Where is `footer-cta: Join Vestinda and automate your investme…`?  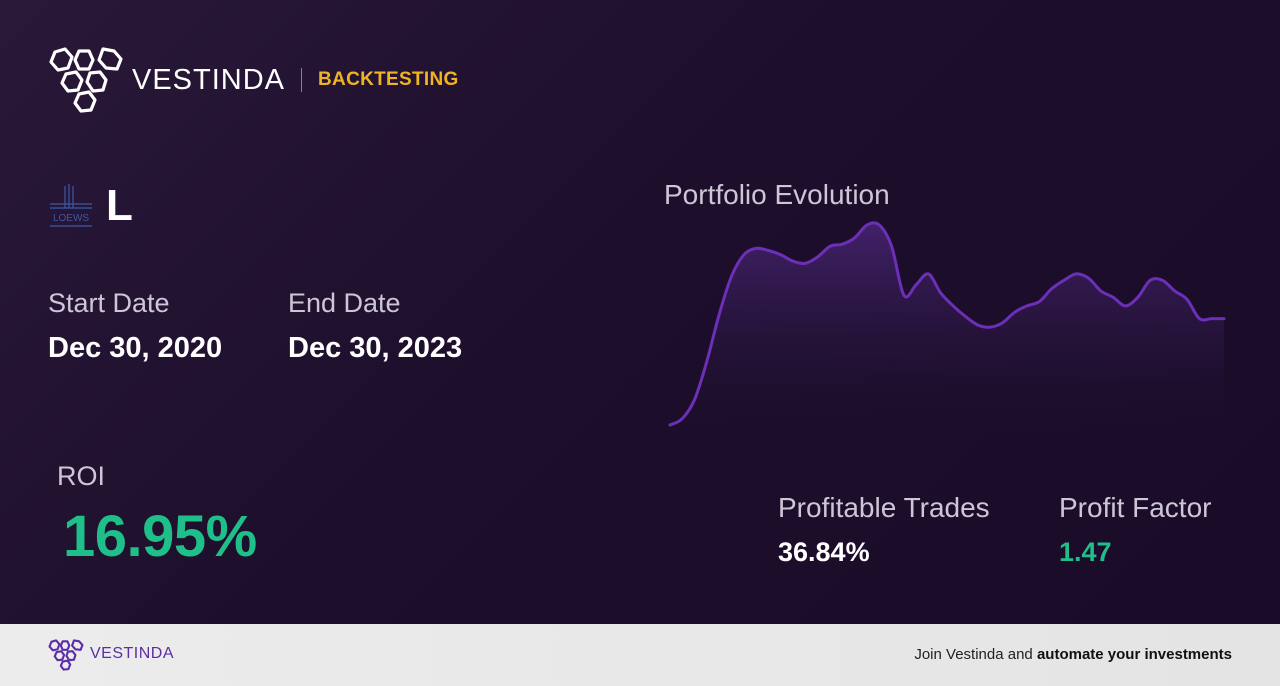 footer-cta: Join Vestinda and automate your investme… is located at coordinates (1073, 654).